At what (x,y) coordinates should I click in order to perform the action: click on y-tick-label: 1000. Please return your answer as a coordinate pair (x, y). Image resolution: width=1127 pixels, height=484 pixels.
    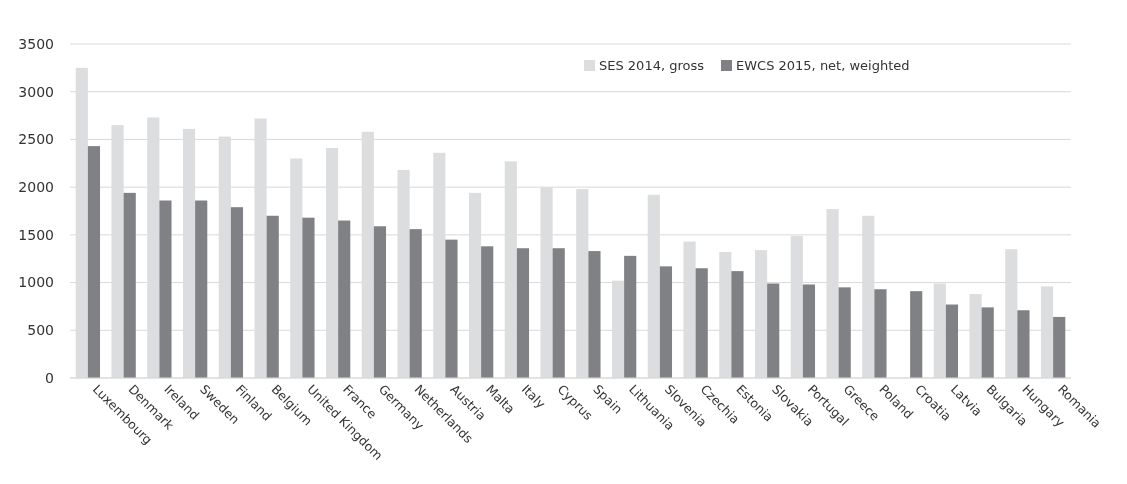
    Looking at the image, I should click on (36, 282).